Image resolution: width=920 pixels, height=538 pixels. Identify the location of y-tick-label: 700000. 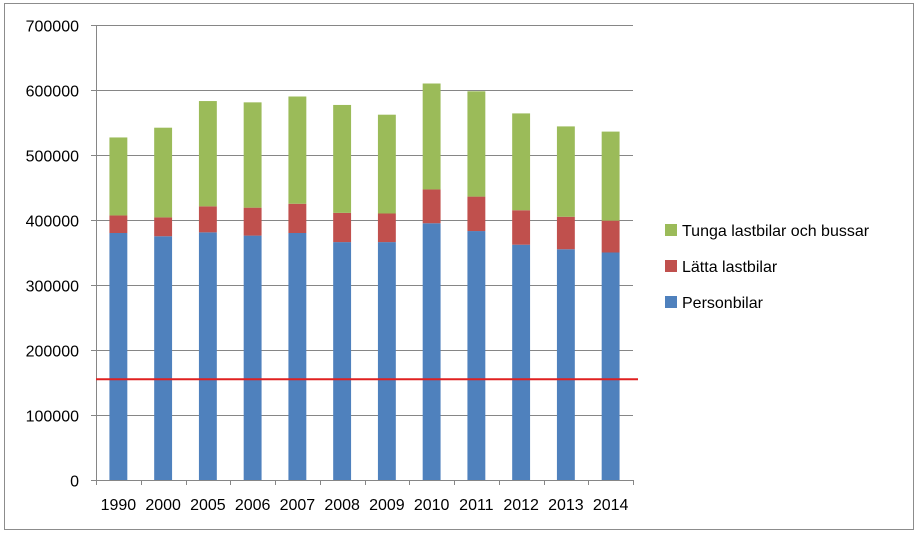
(52, 27).